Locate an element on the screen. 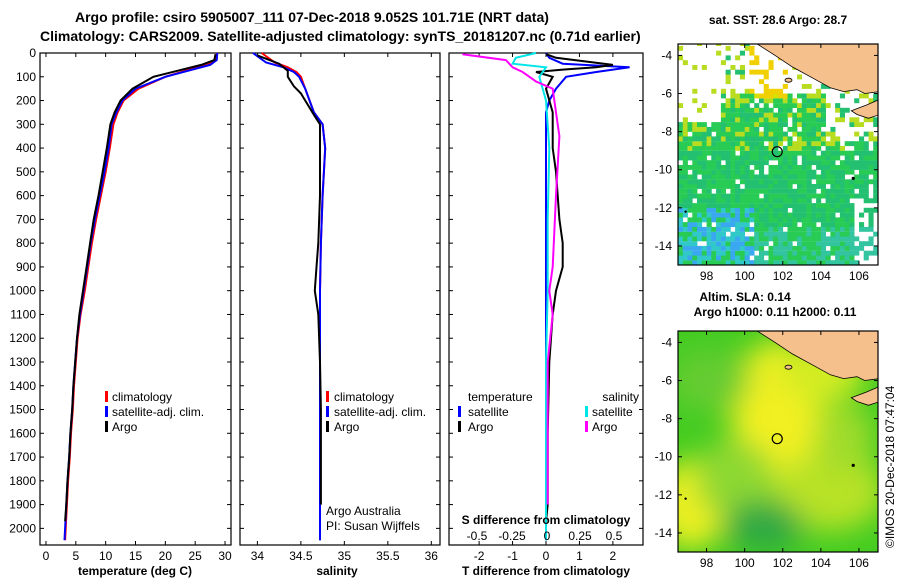 The width and height of the screenshot is (900, 585). legend-swatch-temp-argo is located at coordinates (459, 426).